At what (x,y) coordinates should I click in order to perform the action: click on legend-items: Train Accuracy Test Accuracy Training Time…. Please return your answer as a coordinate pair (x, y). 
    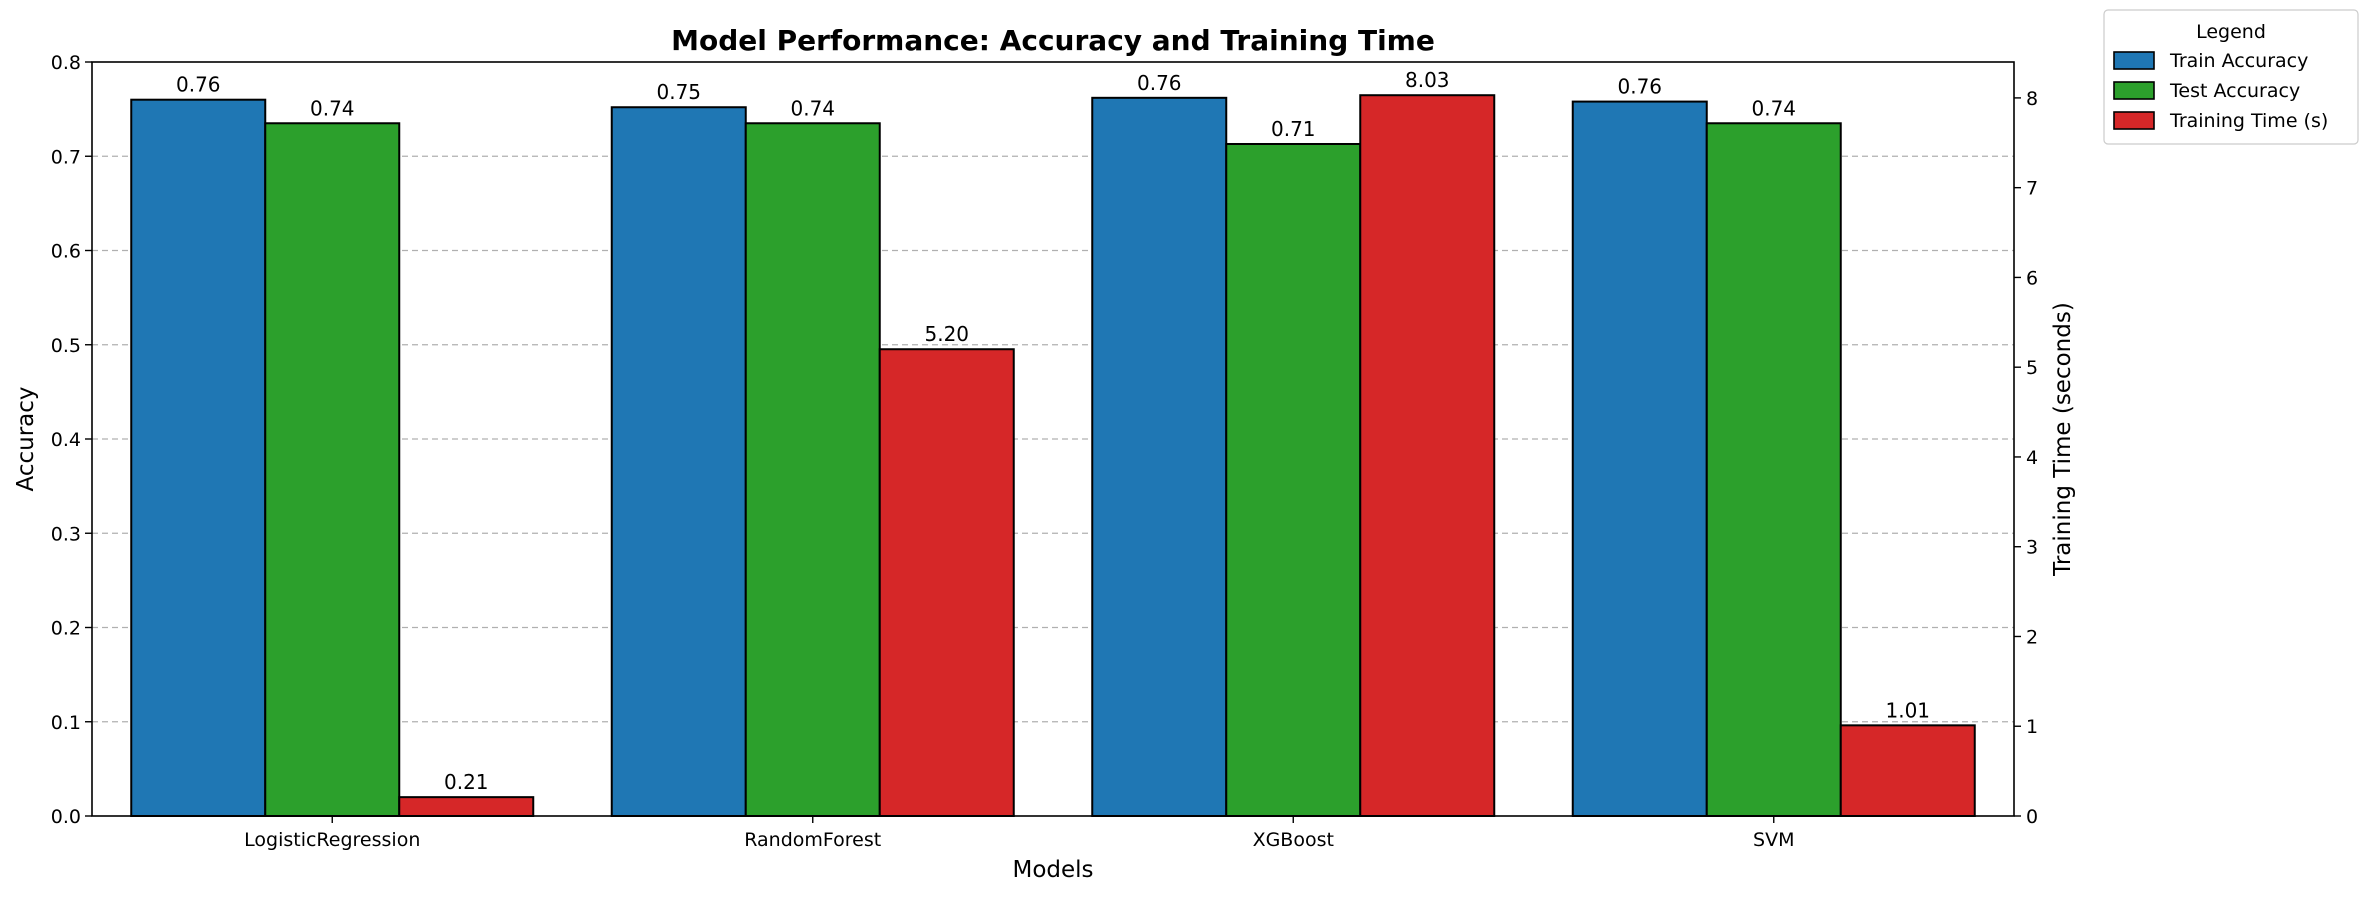
    Looking at the image, I should click on (2220, 91).